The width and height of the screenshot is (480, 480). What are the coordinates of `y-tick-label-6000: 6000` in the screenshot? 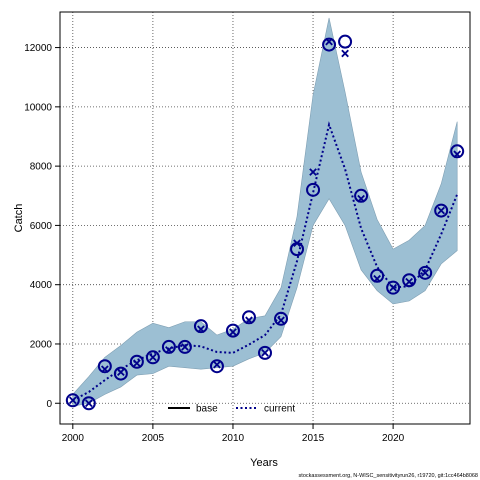 It's located at (41, 226).